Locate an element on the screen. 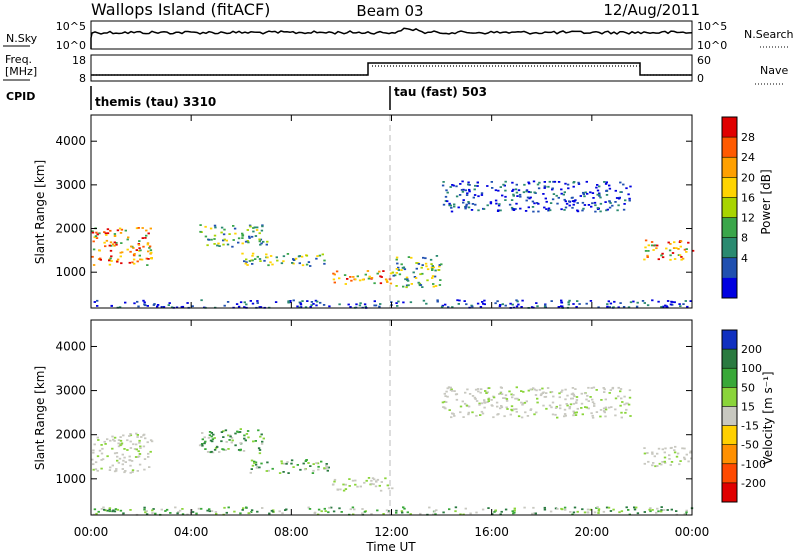 This screenshot has width=800, height=554. colorbar-swatch is located at coordinates (729, 268).